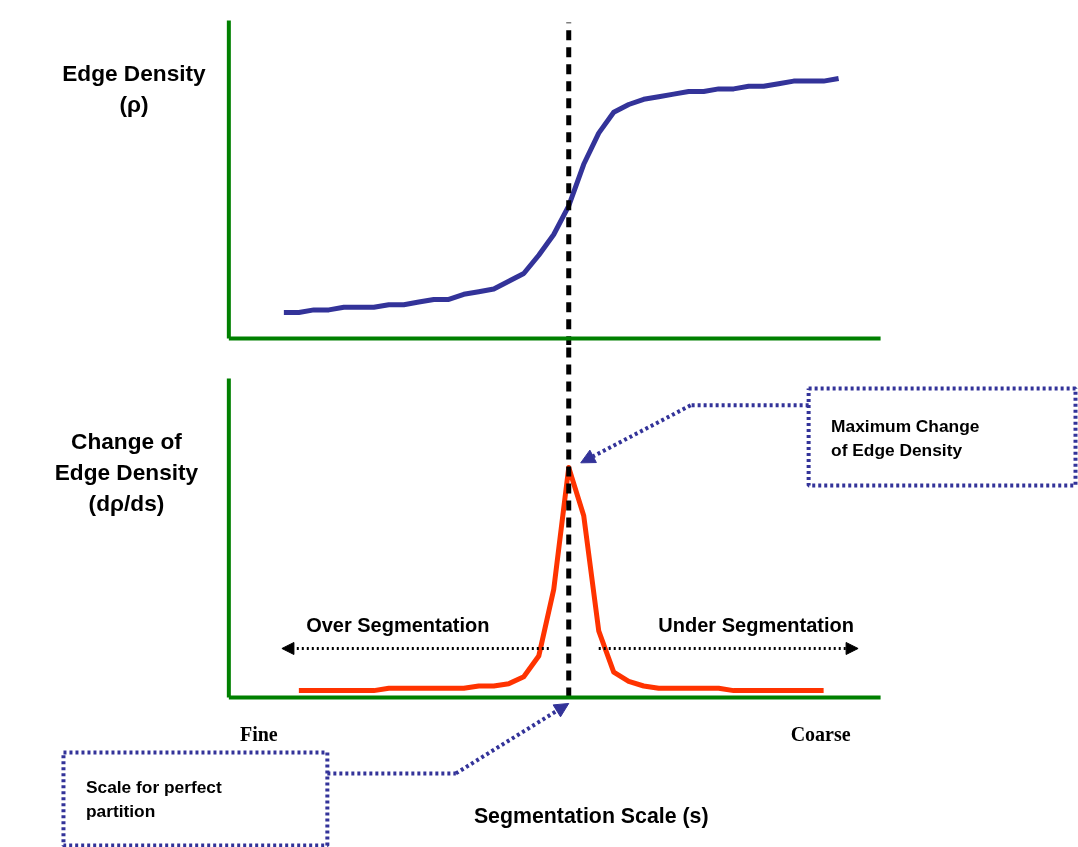  What do you see at coordinates (258, 733) in the screenshot?
I see `text: Fine` at bounding box center [258, 733].